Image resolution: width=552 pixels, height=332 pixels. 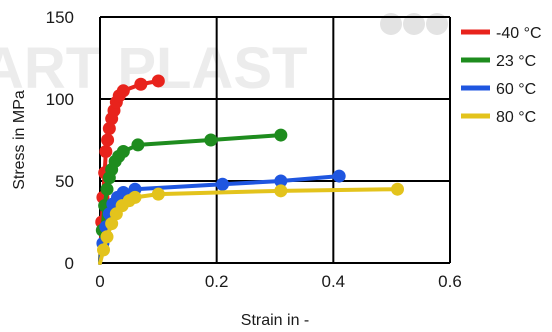 I want to click on legend-item: -40 °C, so click(x=501, y=33).